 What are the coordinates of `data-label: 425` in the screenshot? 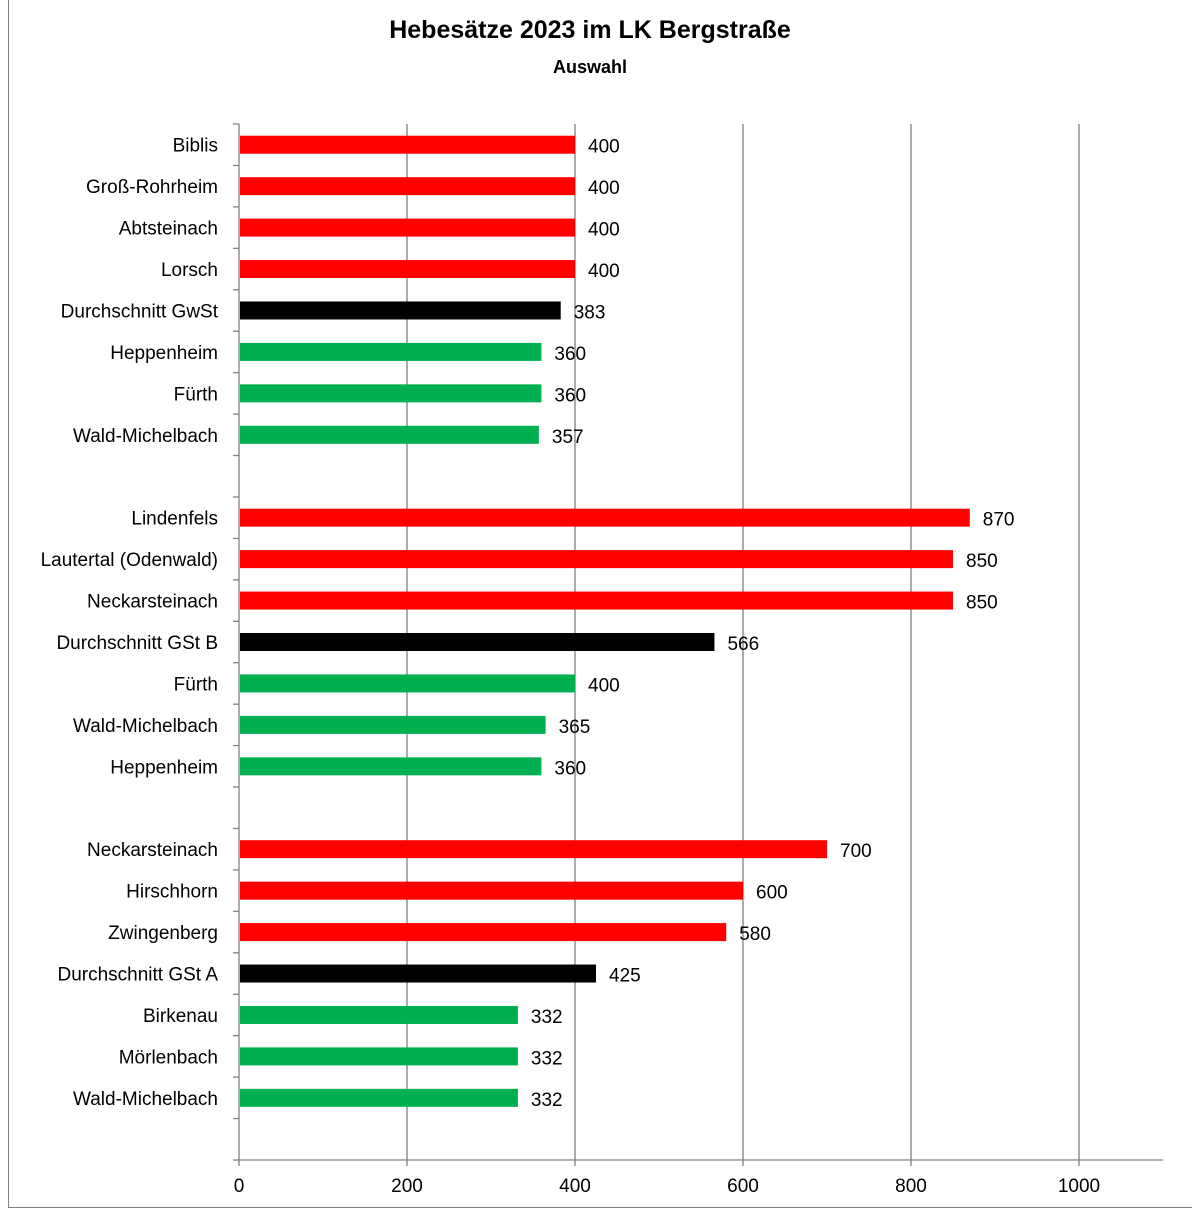 It's located at (625, 976).